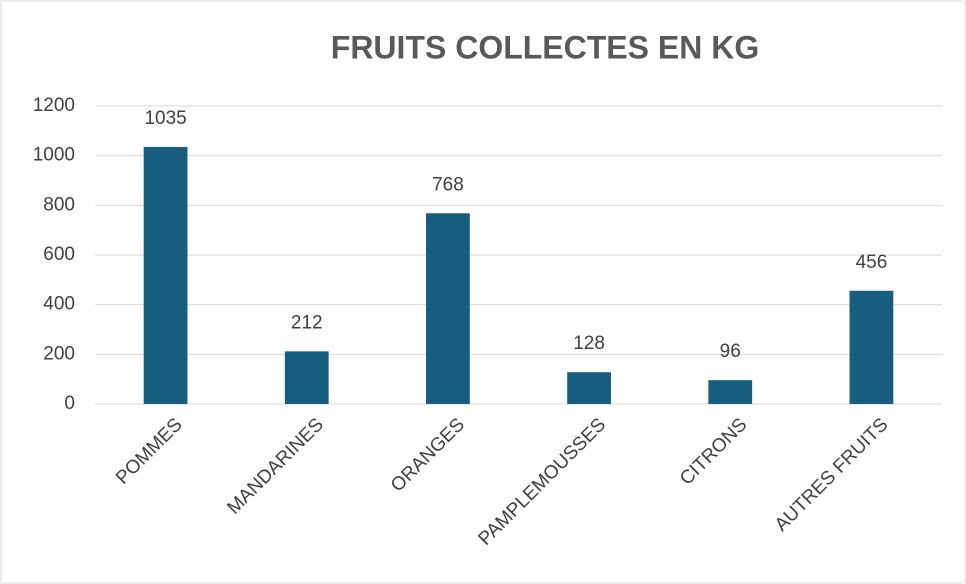 The height and width of the screenshot is (584, 966). I want to click on y-tick-label: 400, so click(59, 304).